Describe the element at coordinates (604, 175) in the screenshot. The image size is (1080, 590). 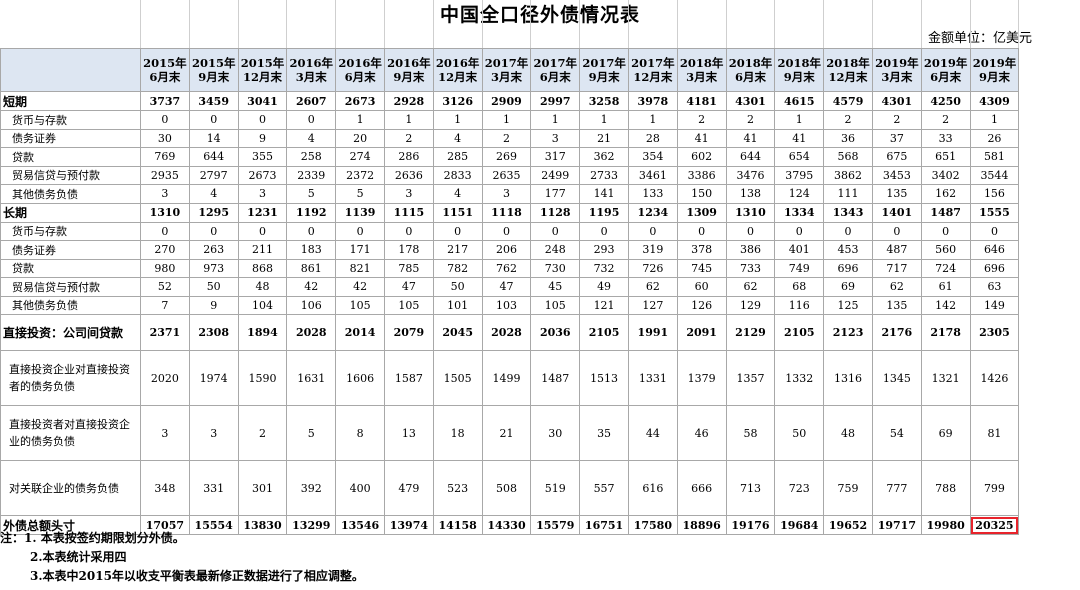
I see `value-cell: 2733` at that location.